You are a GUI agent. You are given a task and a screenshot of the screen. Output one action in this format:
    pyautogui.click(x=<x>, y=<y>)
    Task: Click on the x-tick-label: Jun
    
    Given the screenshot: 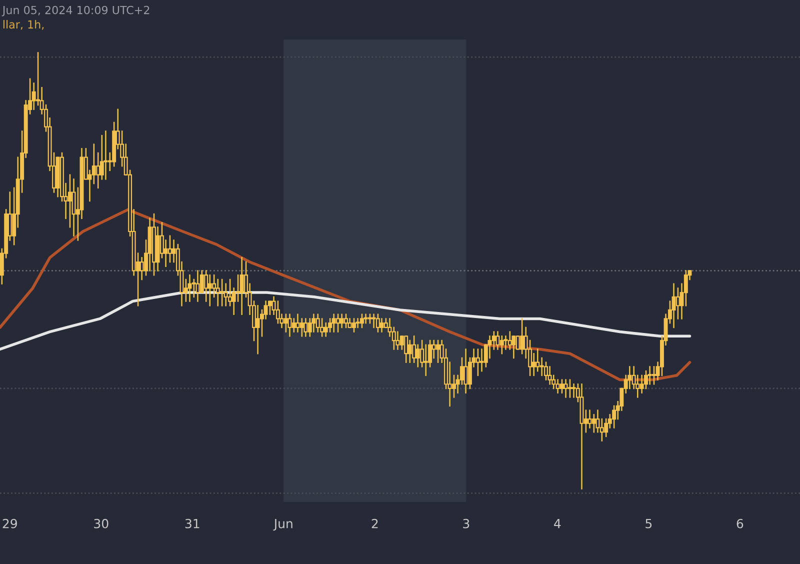 What is the action you would take?
    pyautogui.click(x=282, y=525)
    